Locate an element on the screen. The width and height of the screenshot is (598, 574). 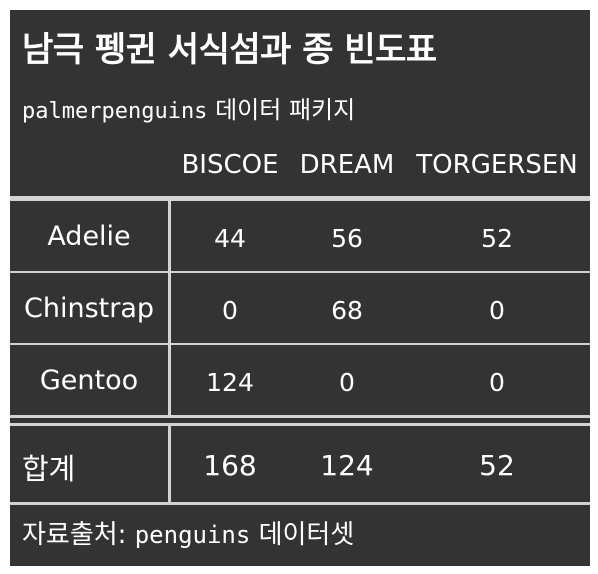
table-cell: 56 is located at coordinates (347, 238).